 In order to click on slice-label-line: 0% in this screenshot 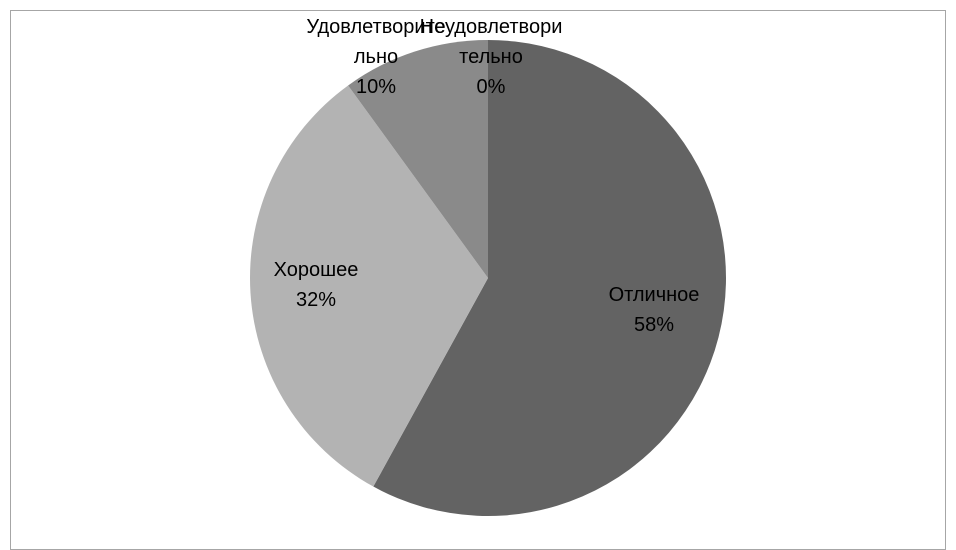, I will do `click(491, 87)`.